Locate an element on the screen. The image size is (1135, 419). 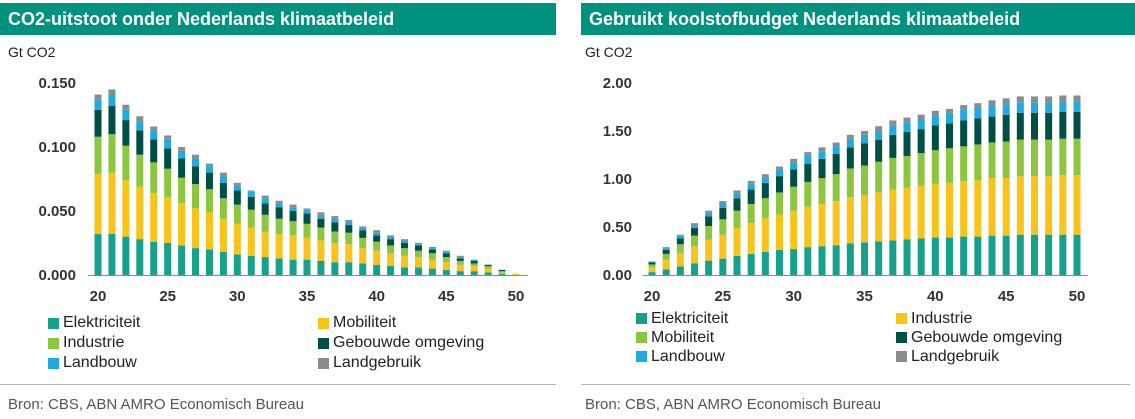
x-tick-label: 25 is located at coordinates (722, 296).